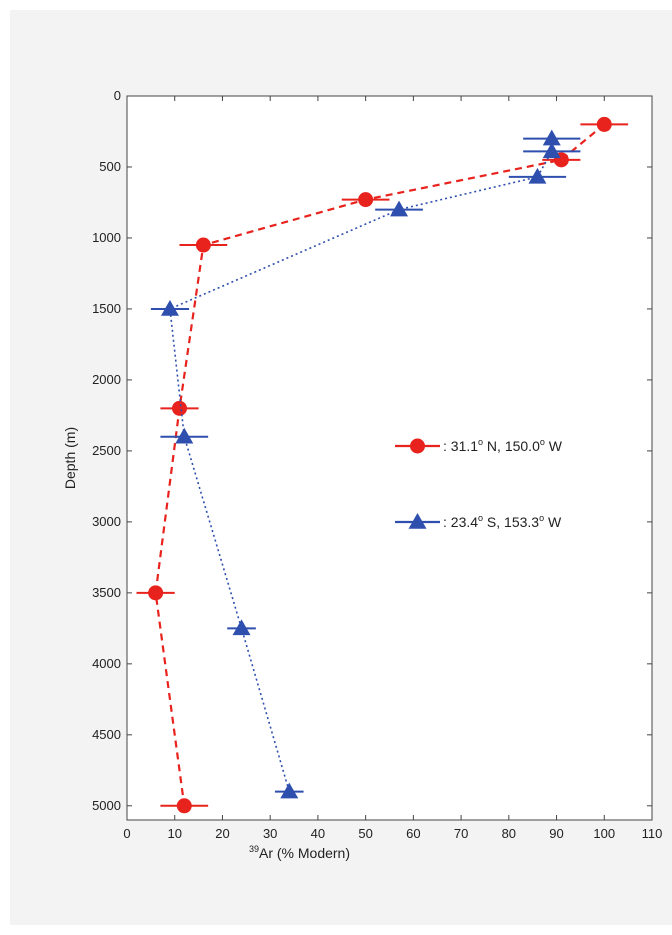  What do you see at coordinates (106, 734) in the screenshot?
I see `y-tick-label: 4500` at bounding box center [106, 734].